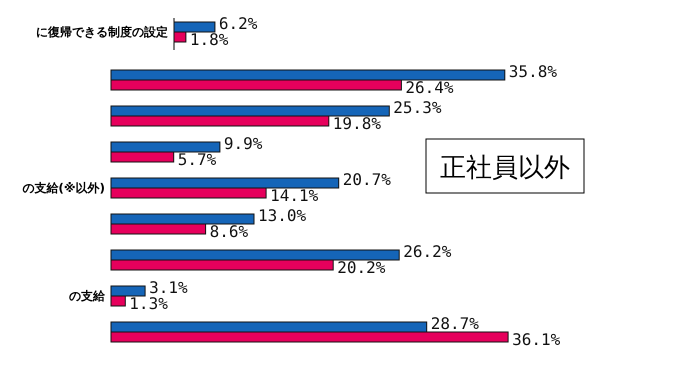 The image size is (674, 371). I want to click on y-tick-label: の支給(※以外), so click(63, 188).